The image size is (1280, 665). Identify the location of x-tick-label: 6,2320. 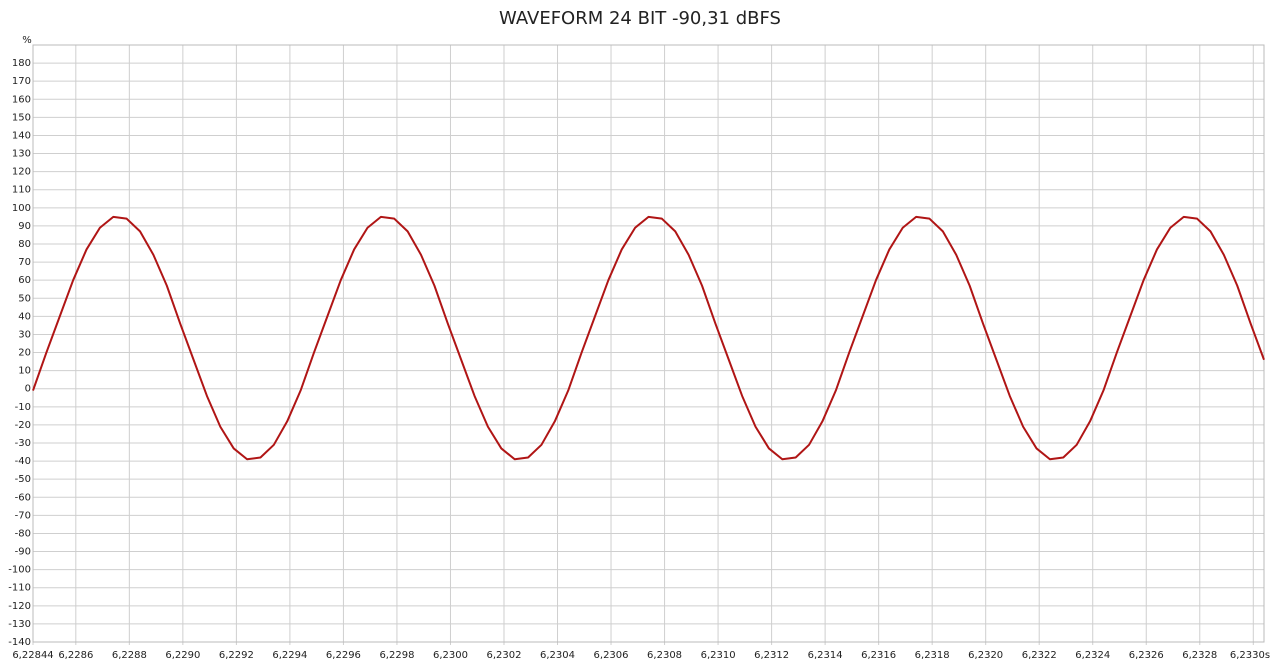
(985, 655).